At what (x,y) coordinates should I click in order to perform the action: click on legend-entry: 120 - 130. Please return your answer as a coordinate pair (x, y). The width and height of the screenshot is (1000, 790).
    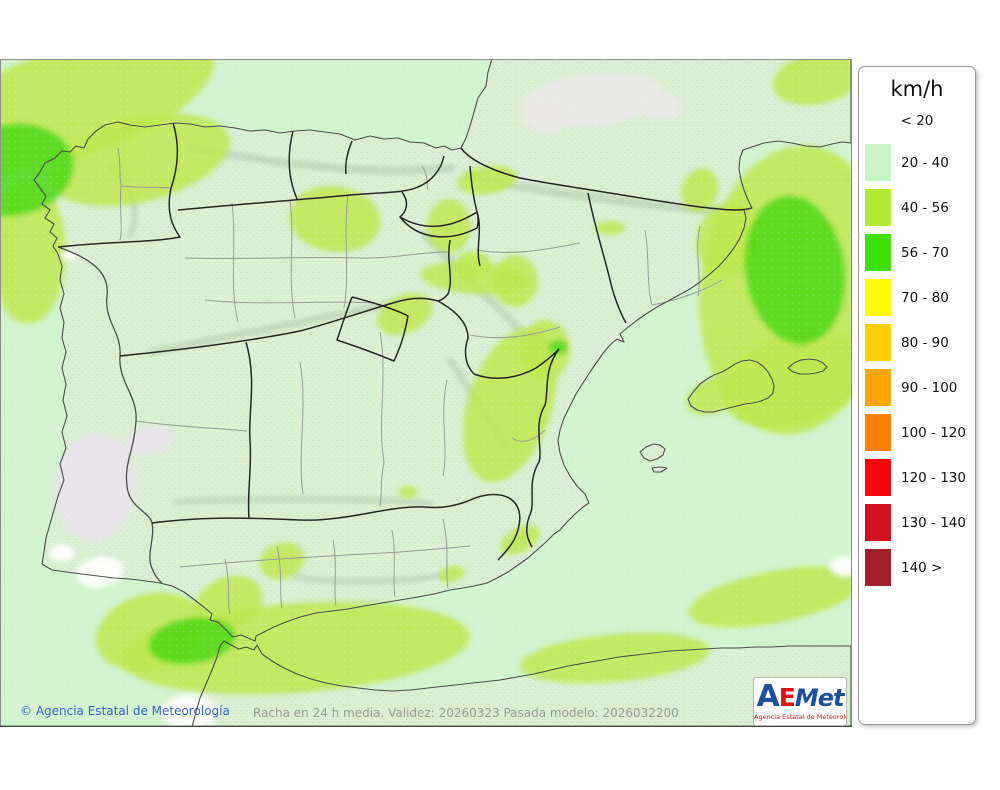
    Looking at the image, I should click on (917, 477).